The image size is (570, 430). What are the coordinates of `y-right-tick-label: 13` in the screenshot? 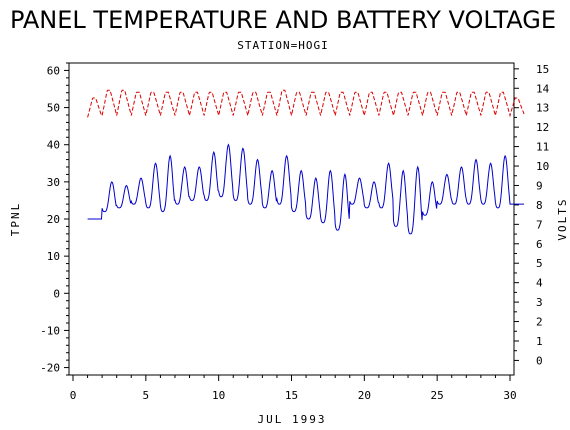 It's located at (542, 108).